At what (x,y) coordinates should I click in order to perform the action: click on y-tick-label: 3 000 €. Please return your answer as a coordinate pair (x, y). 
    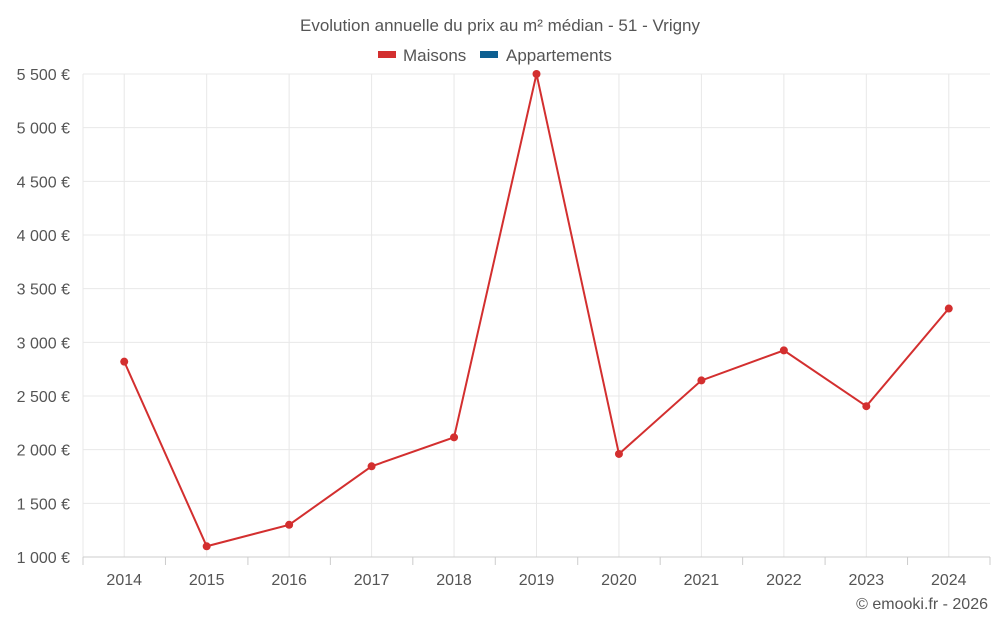
    Looking at the image, I should click on (43, 343).